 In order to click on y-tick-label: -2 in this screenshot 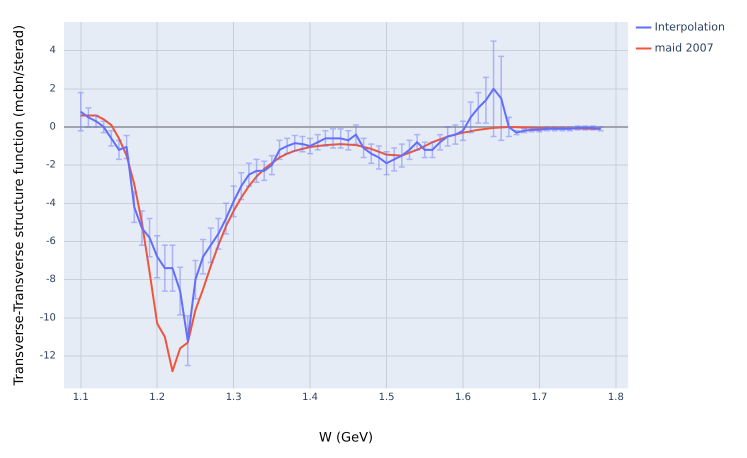, I will do `click(51, 165)`.